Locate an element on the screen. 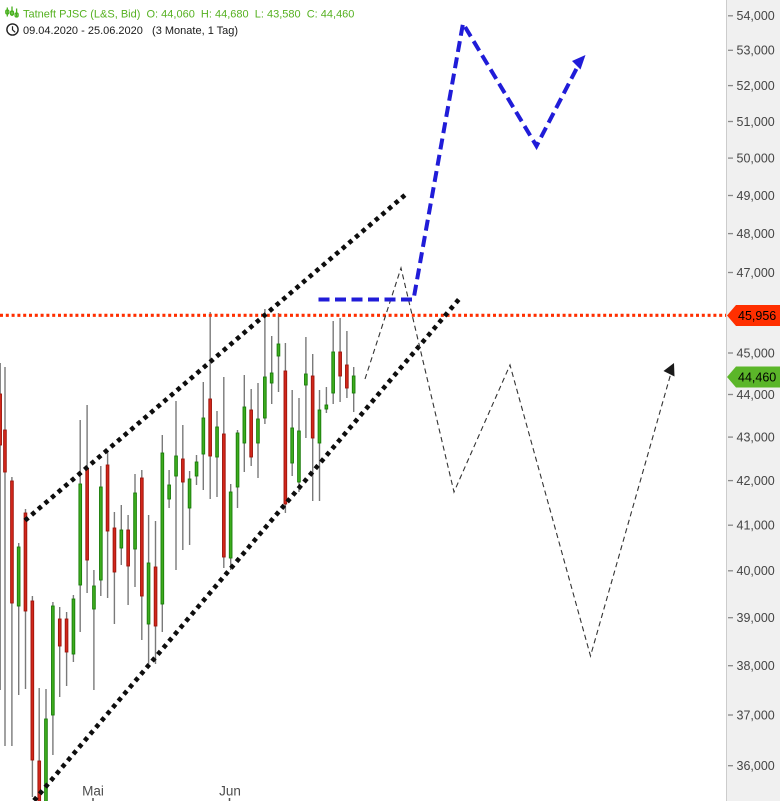  svg-text: 52,000 is located at coordinates (756, 86).